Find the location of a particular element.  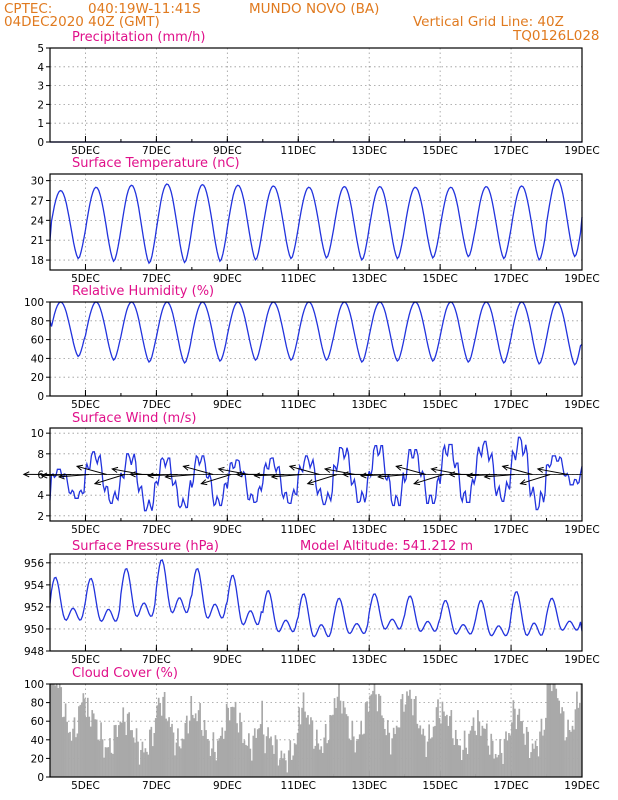

y-tick-label: 4 is located at coordinates (40, 68).